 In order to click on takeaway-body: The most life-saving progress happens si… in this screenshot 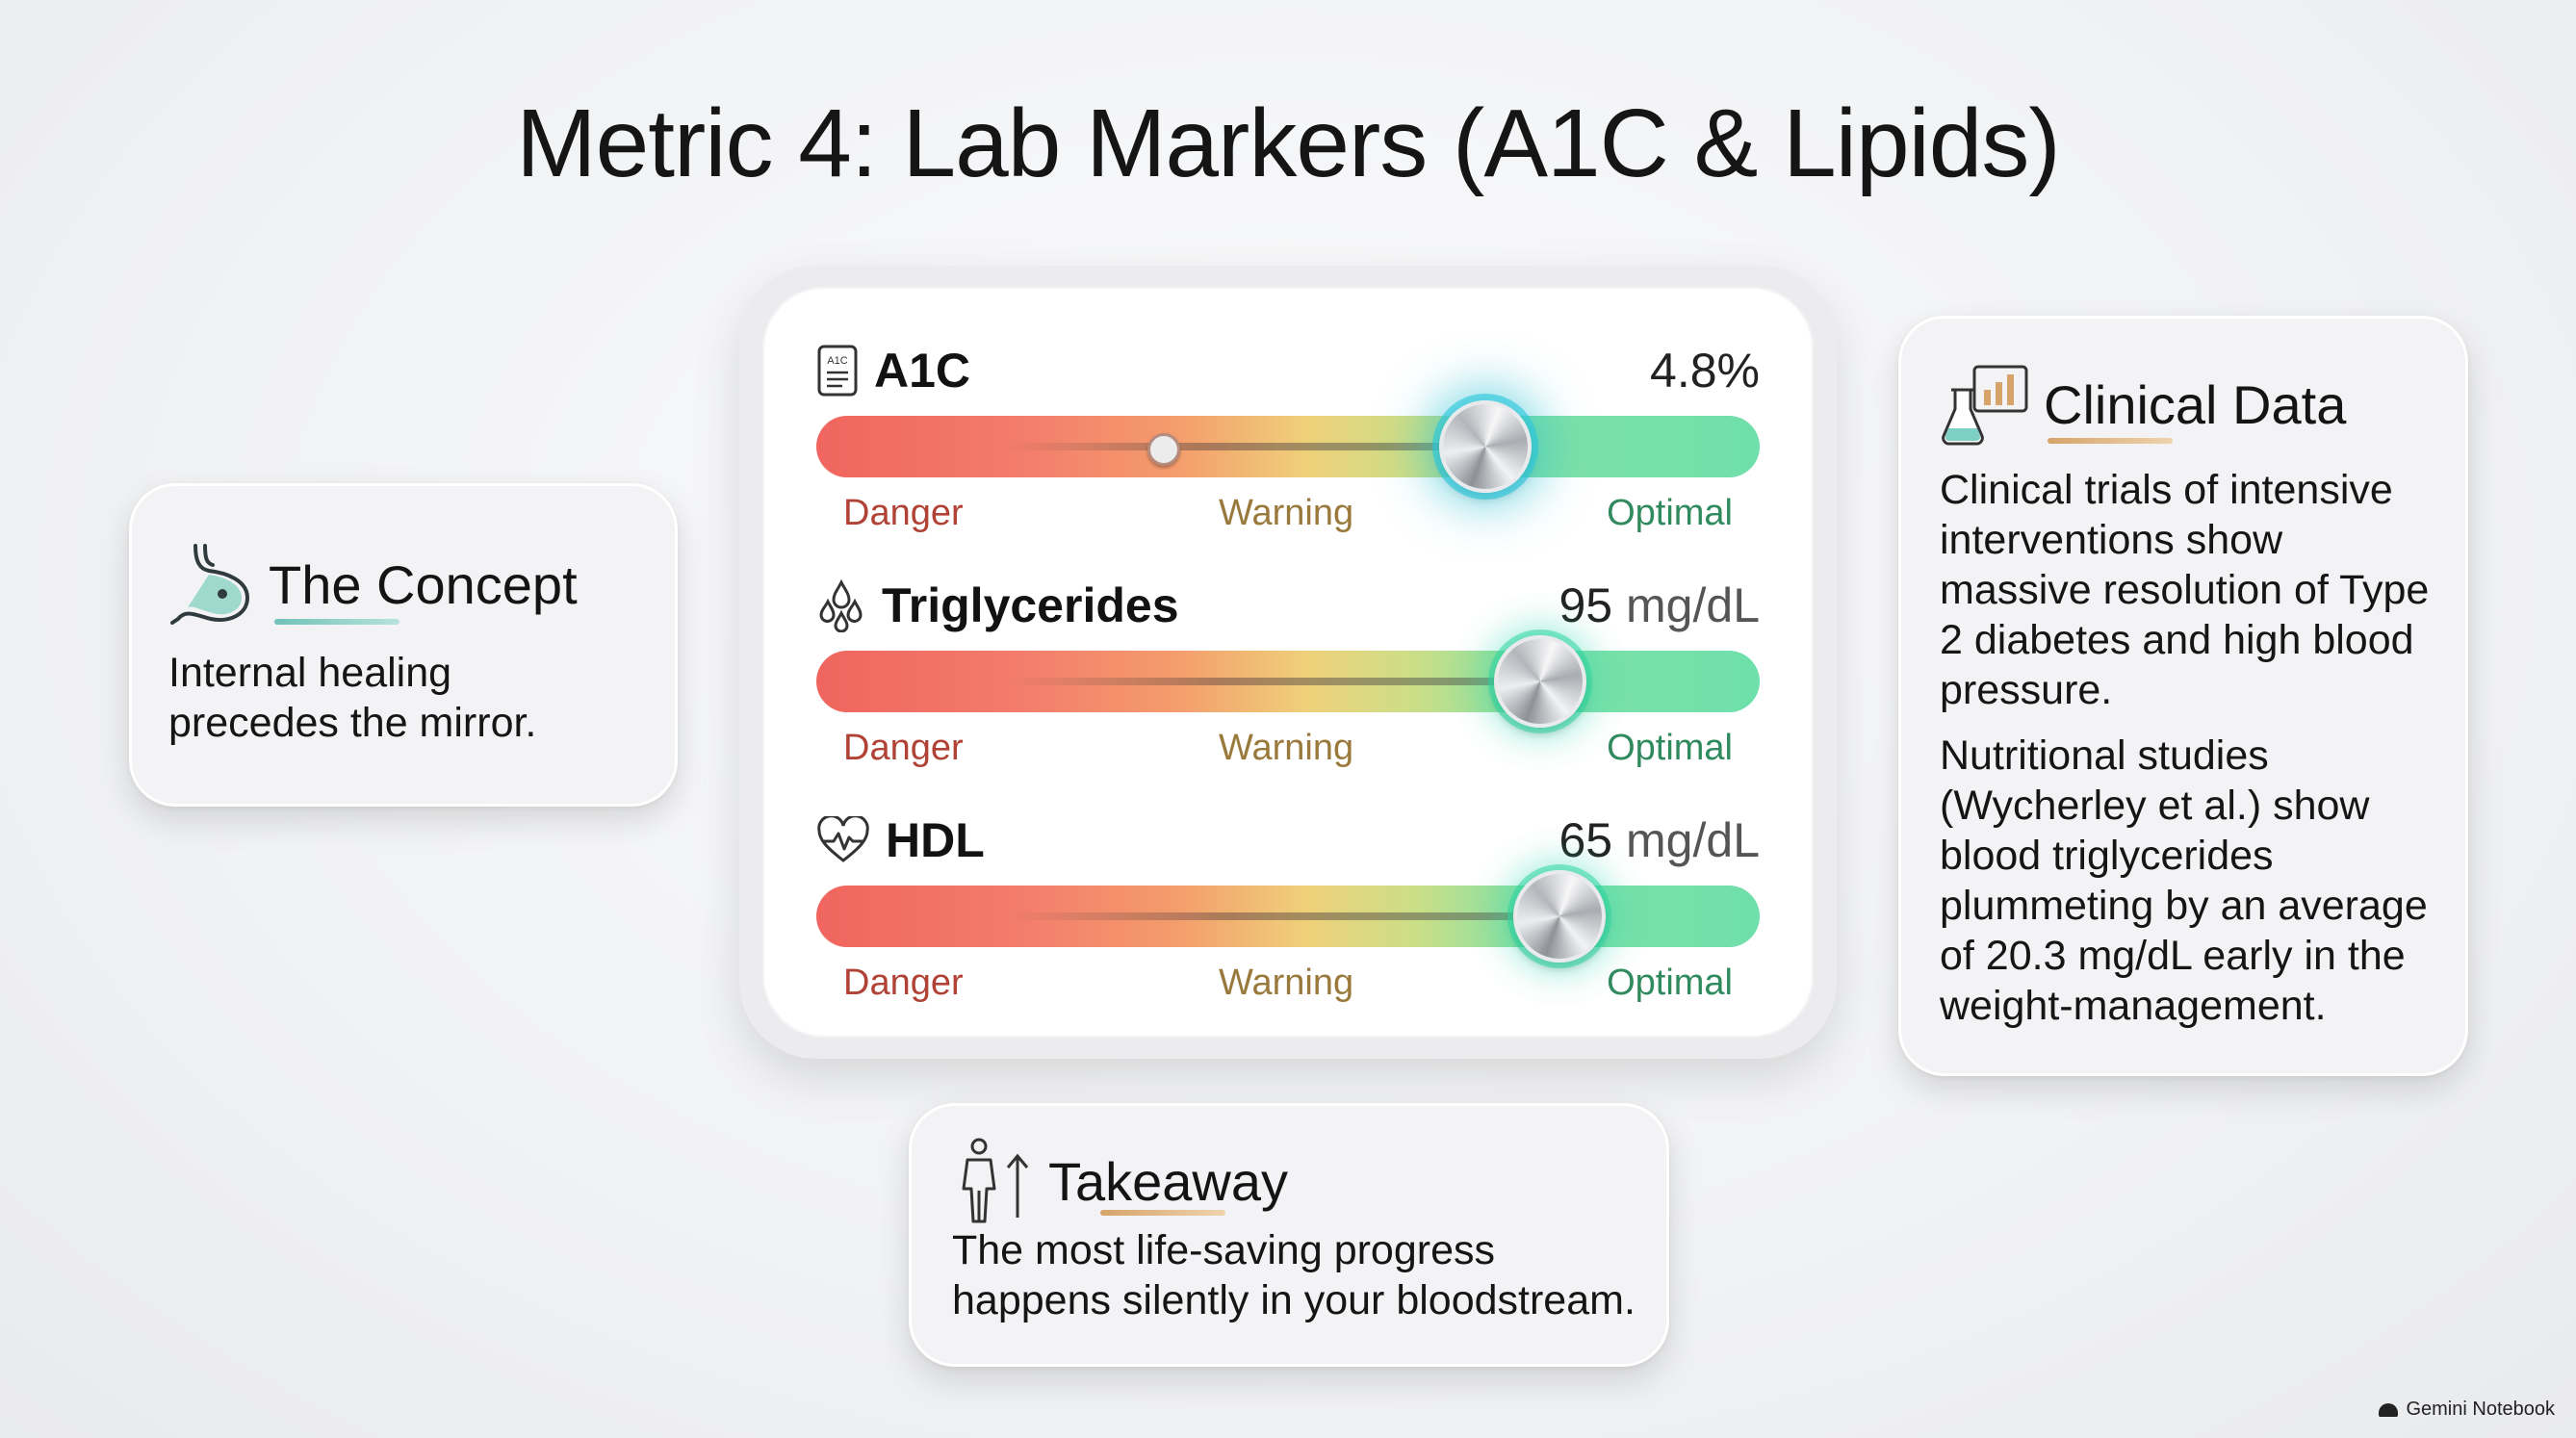, I will do `click(1294, 1275)`.